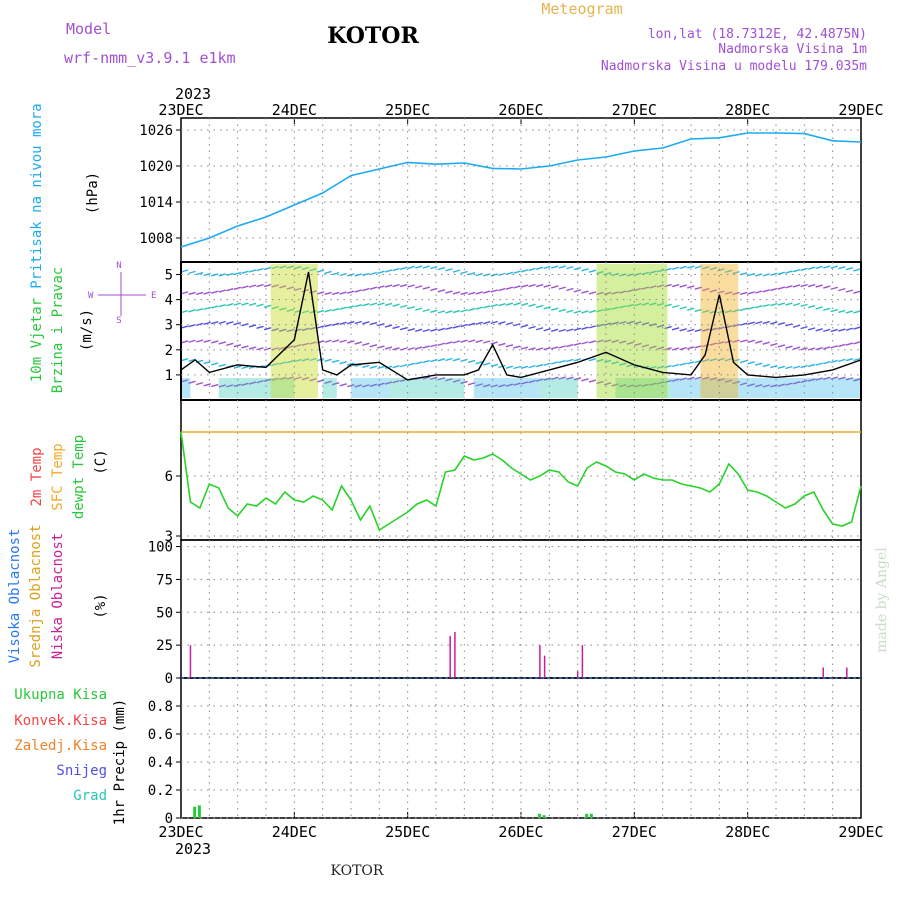  What do you see at coordinates (160, 548) in the screenshot?
I see `y-tick-label: 100` at bounding box center [160, 548].